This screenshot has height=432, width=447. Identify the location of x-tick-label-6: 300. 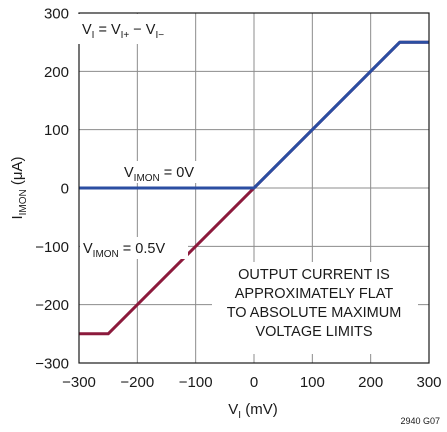
(428, 382).